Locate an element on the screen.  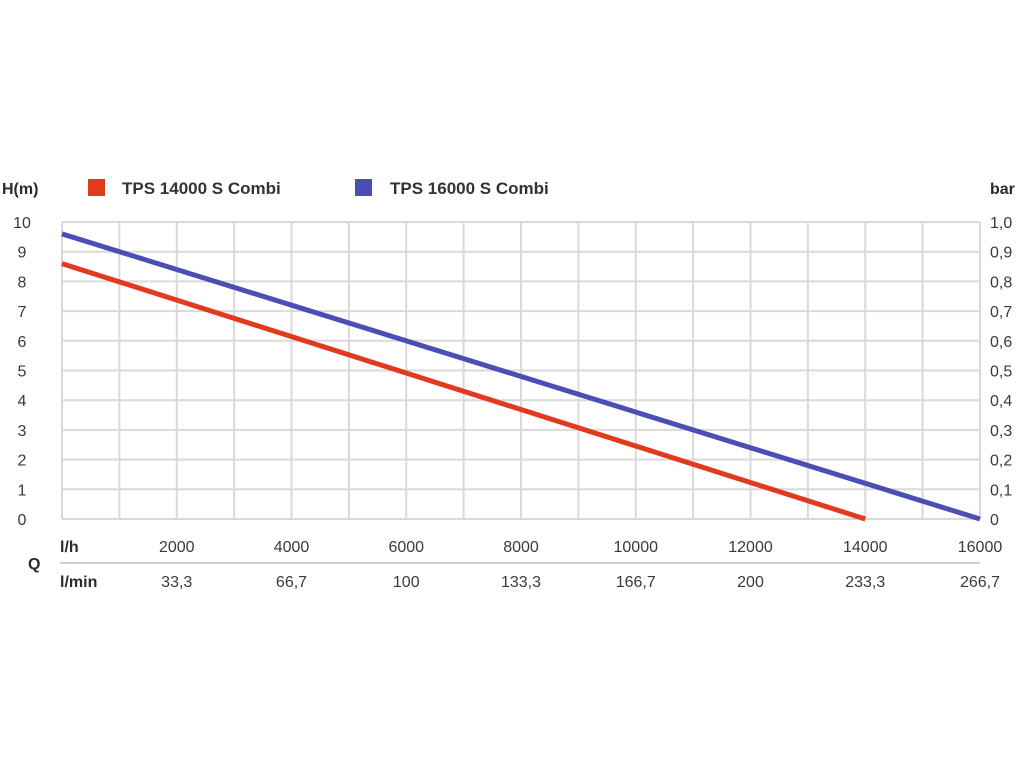
x-tick-label-lmin: 200 is located at coordinates (750, 582).